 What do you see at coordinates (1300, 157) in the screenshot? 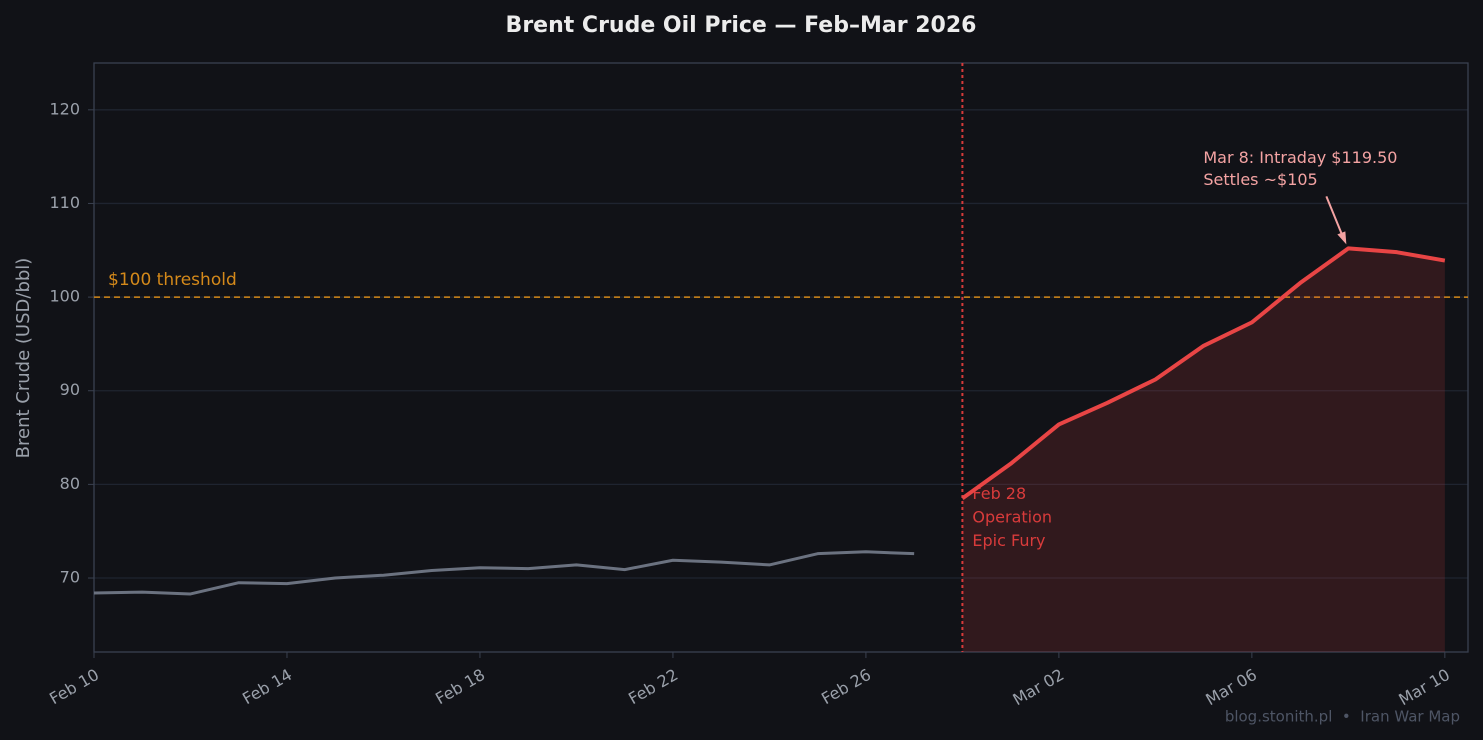
I see `annotation-label: Mar 8: Intraday $119.50` at bounding box center [1300, 157].